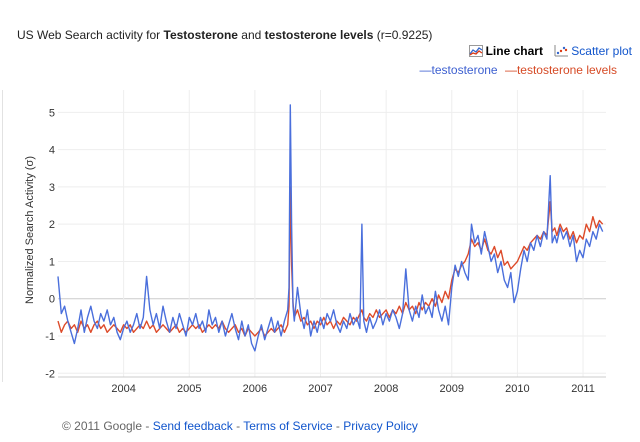 This screenshot has height=442, width=640. I want to click on y-tick-label: -1, so click(50, 337).